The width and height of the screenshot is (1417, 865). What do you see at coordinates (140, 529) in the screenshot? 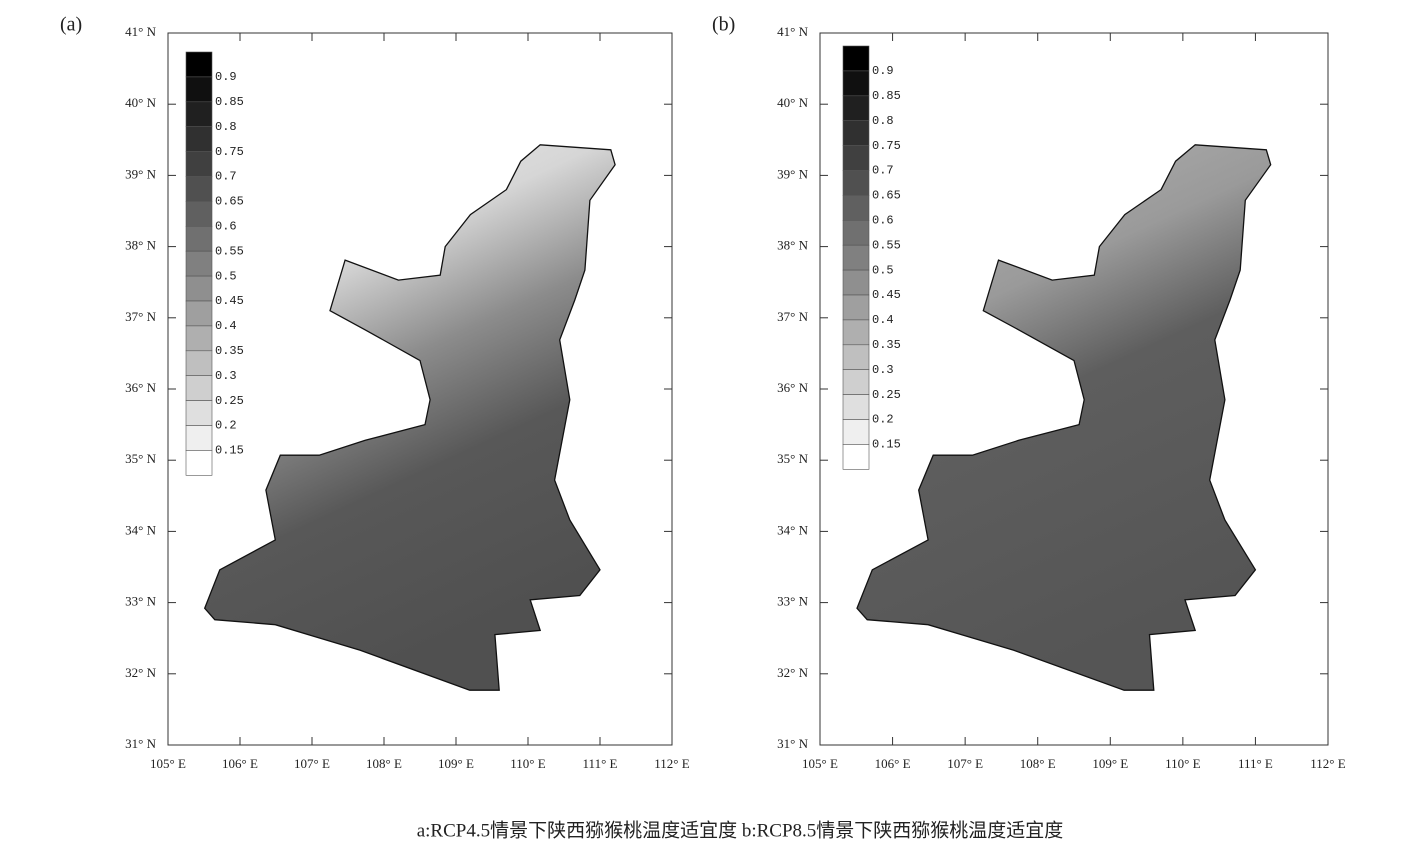
I see `y-tick-label: 34° N` at bounding box center [140, 529].